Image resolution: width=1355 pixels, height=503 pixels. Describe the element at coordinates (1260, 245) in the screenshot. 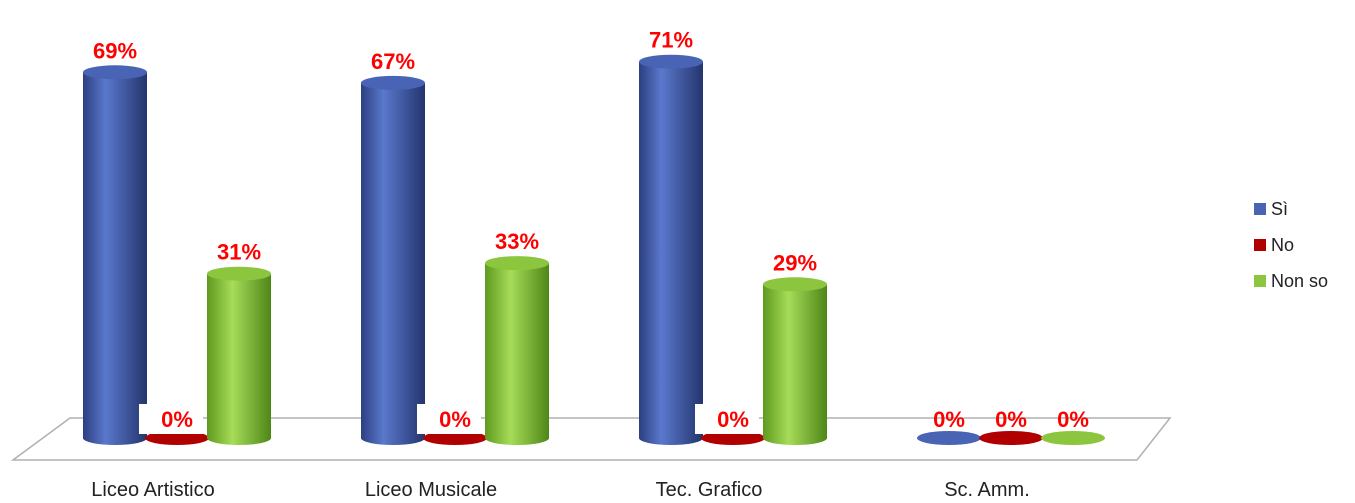

I see `legend-swatch-no` at that location.